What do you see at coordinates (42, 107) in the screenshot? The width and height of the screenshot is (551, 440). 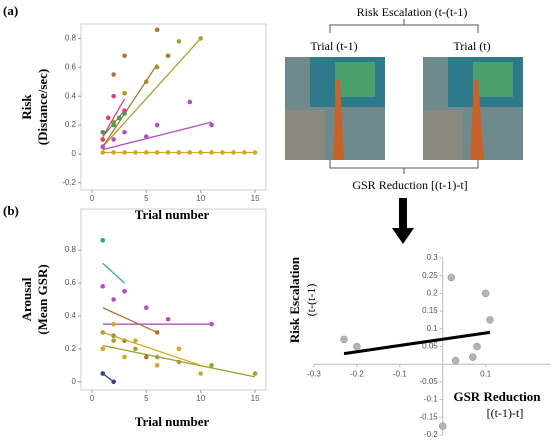 I see `y-axis-label: (Distance/sec)` at bounding box center [42, 107].